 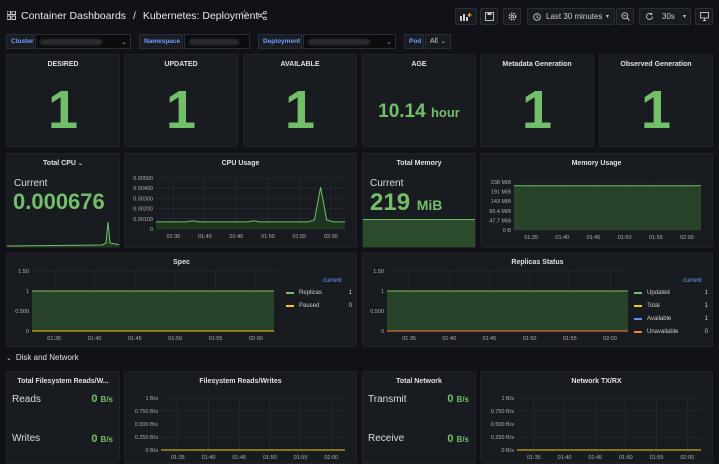 What do you see at coordinates (200, 16) in the screenshot?
I see `dashboard-title: Kubernetes: Deployment` at bounding box center [200, 16].